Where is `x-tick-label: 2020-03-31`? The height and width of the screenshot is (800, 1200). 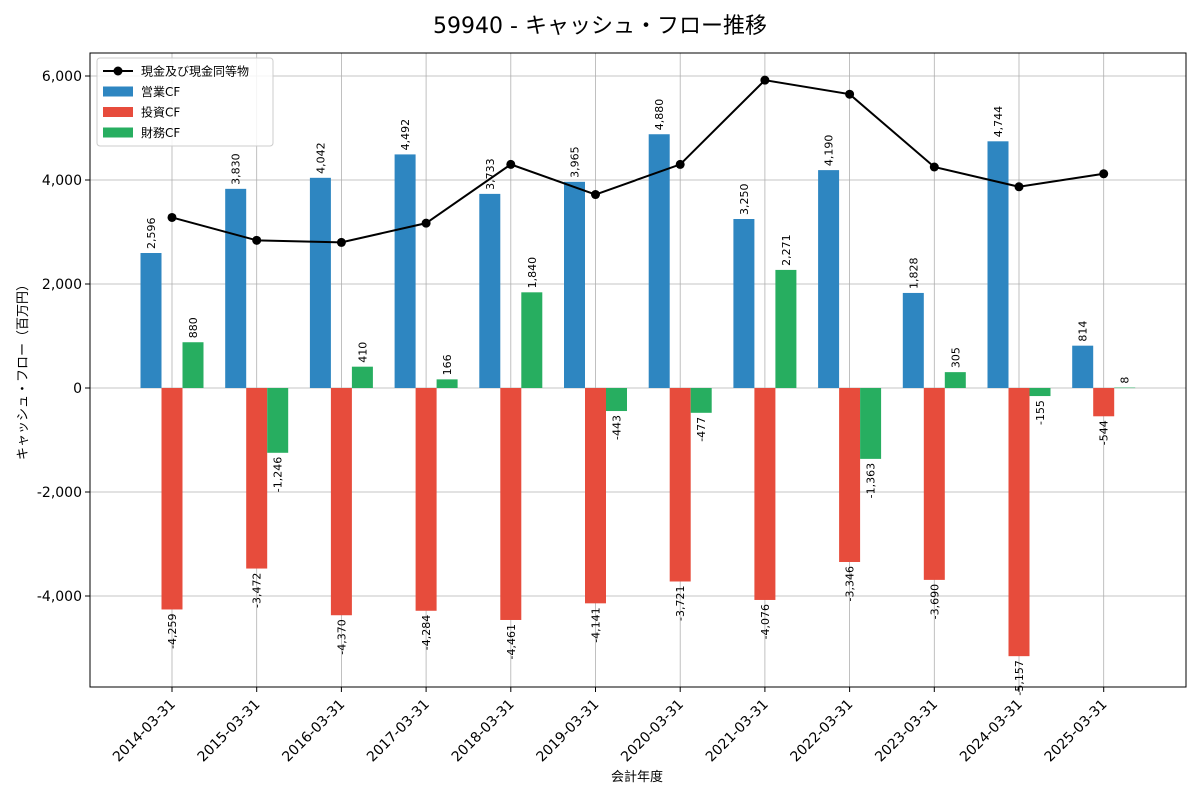
x-tick-label: 2020-03-31 is located at coordinates (652, 731).